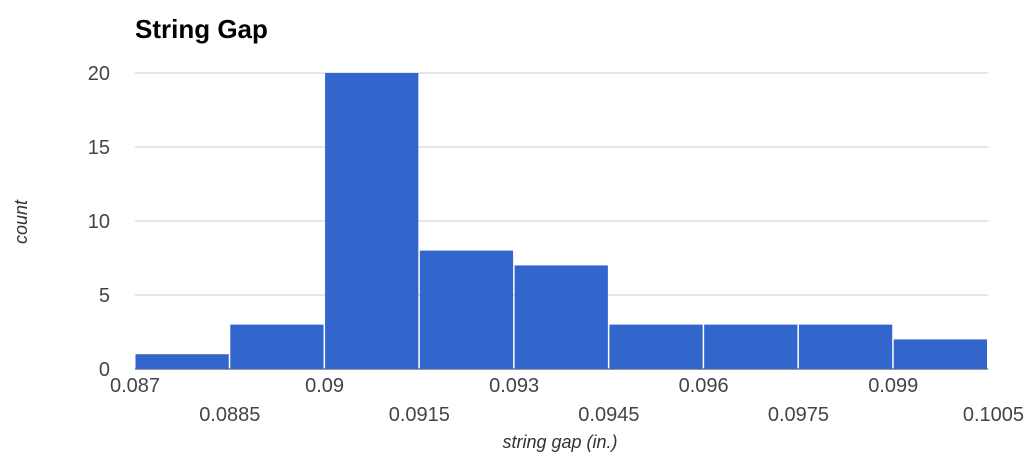 The image size is (1029, 460). What do you see at coordinates (324, 386) in the screenshot?
I see `x-tick-label: 0.09` at bounding box center [324, 386].